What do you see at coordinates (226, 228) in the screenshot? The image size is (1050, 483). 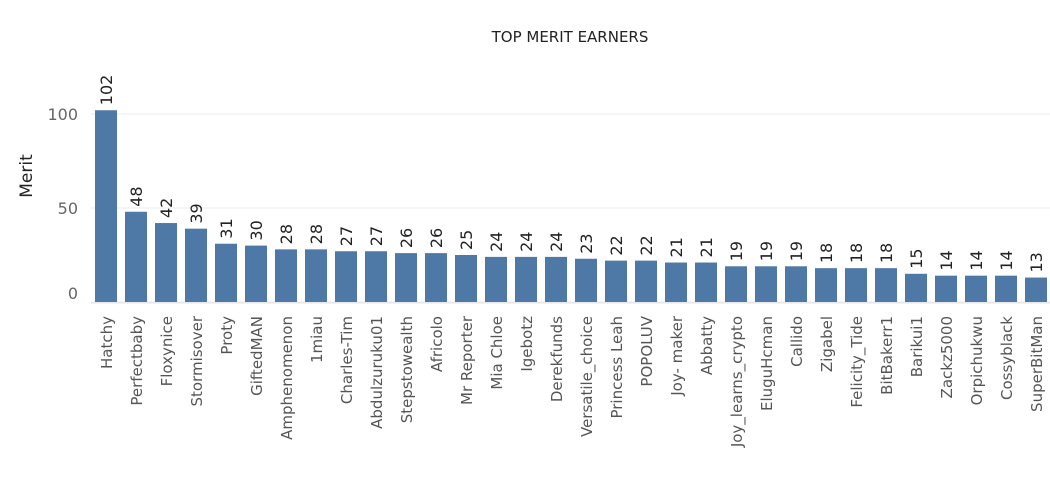 I see `bar-value-label: 31` at bounding box center [226, 228].